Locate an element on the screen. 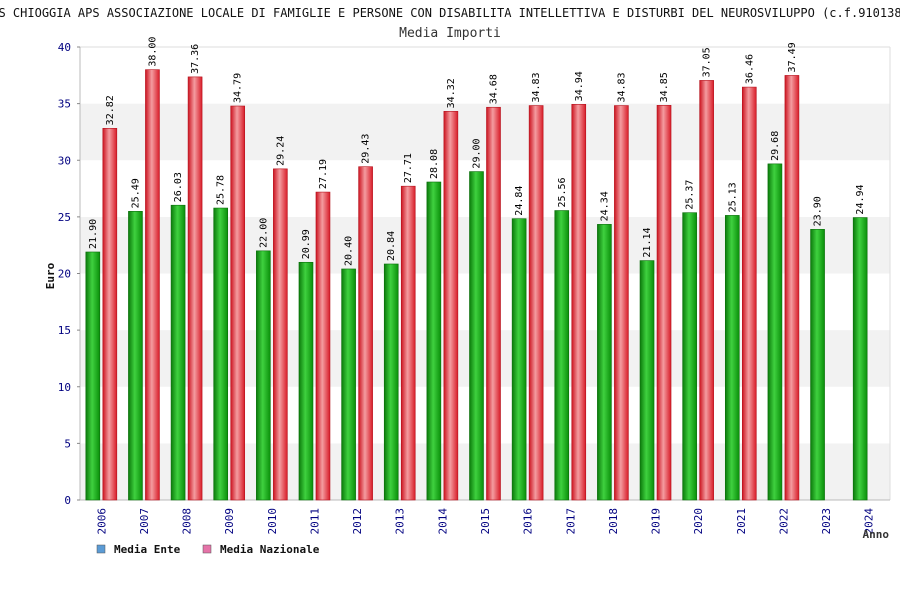  data-label: 24.94 is located at coordinates (860, 199).